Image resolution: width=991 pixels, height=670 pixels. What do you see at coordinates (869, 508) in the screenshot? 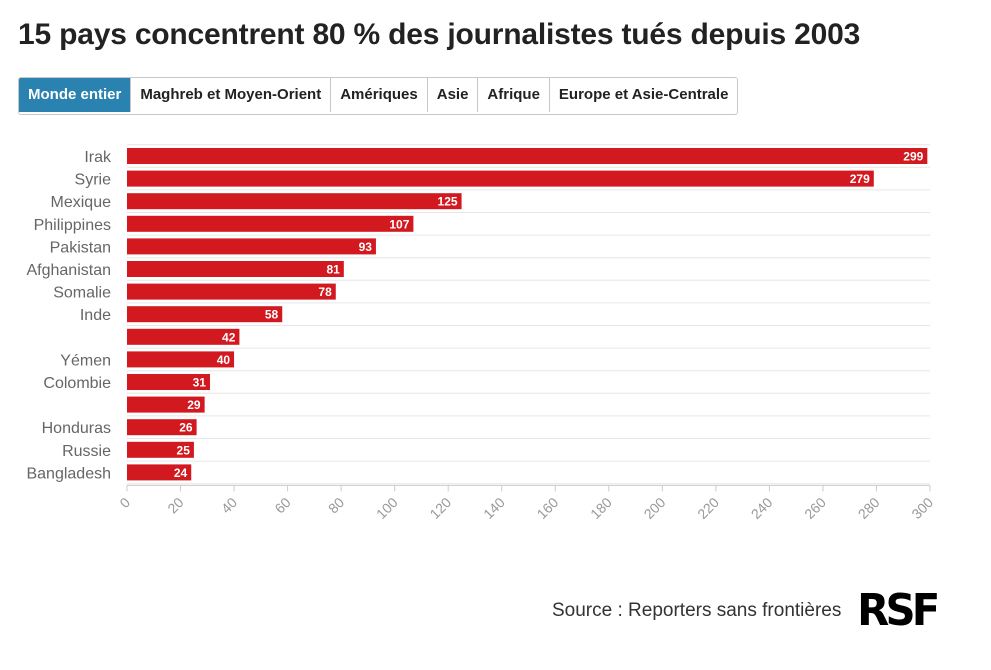
I see `x-tick-label: 280` at bounding box center [869, 508].